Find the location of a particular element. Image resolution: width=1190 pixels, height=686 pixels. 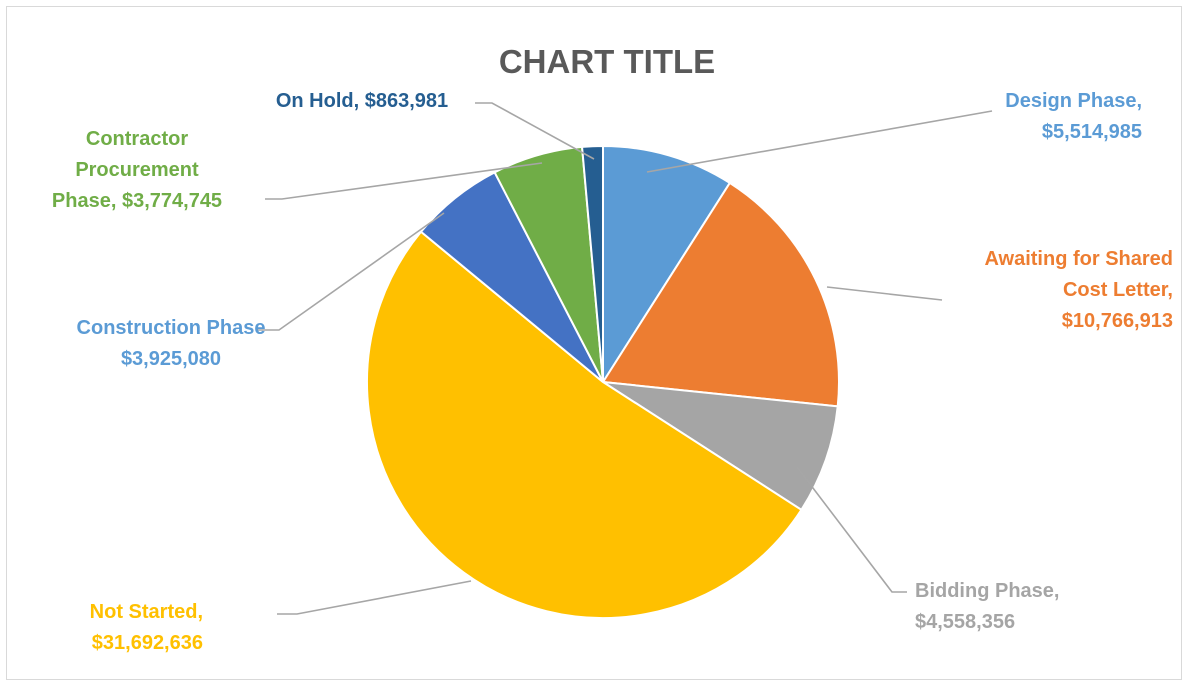

data-label-line: $5,514,985 is located at coordinates (1092, 132).